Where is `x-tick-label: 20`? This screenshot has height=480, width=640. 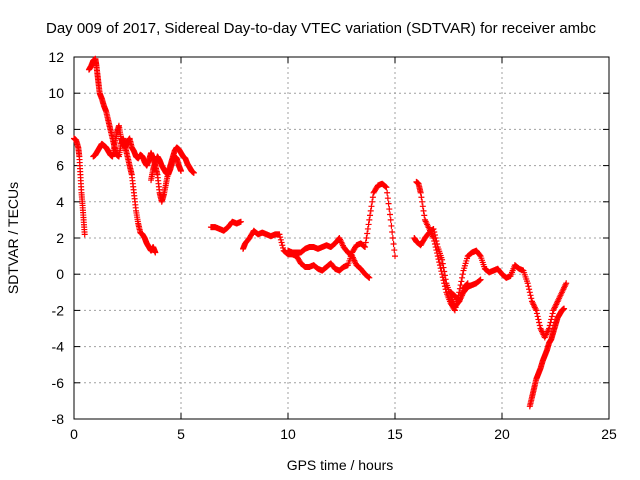 x-tick-label: 20 is located at coordinates (502, 434).